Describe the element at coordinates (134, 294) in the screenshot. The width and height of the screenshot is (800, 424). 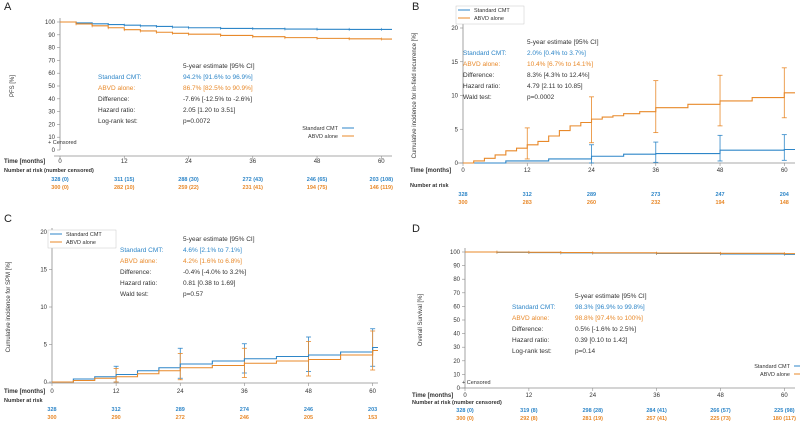
I see `stats-label: Wald test:` at that location.